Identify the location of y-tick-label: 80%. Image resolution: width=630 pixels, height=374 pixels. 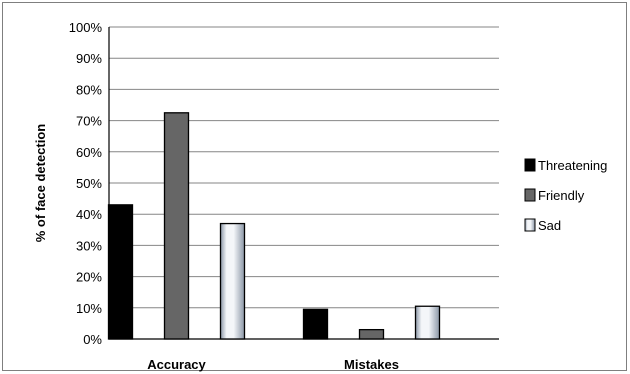
(89, 89).